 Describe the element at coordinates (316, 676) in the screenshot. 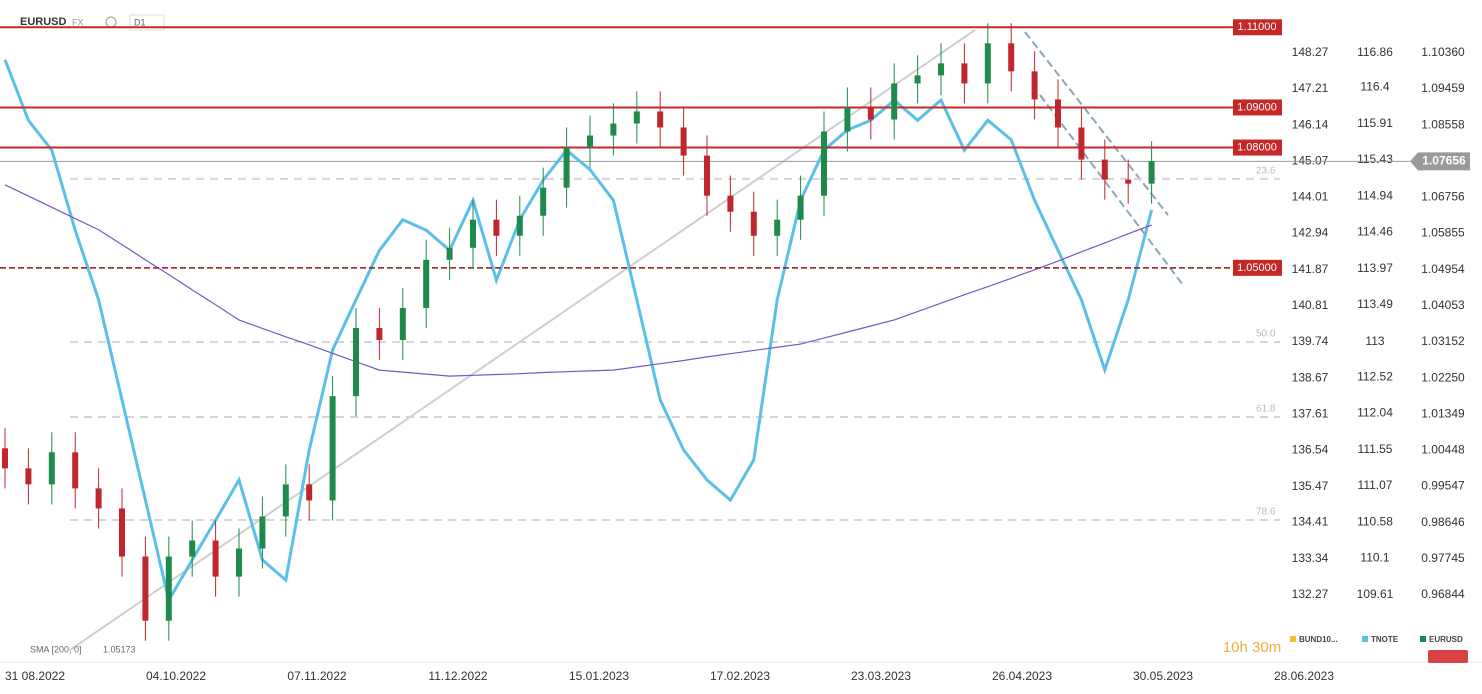

I see `x-tick-label: 07.11.2022` at that location.